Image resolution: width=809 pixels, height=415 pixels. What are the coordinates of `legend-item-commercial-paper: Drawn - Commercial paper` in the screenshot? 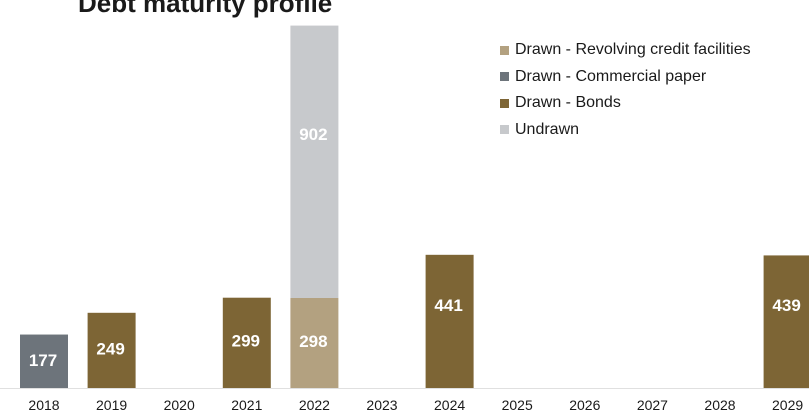 It's located at (625, 77).